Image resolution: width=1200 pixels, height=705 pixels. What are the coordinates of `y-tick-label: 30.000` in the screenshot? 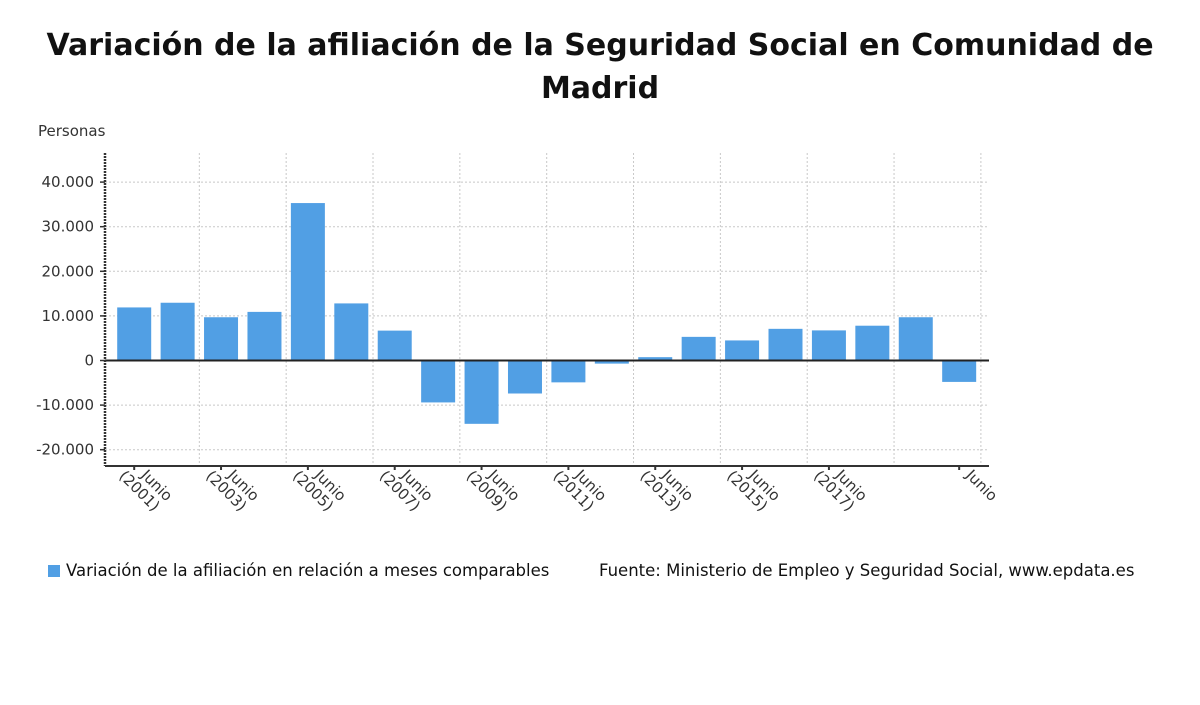 It's located at (68, 227).